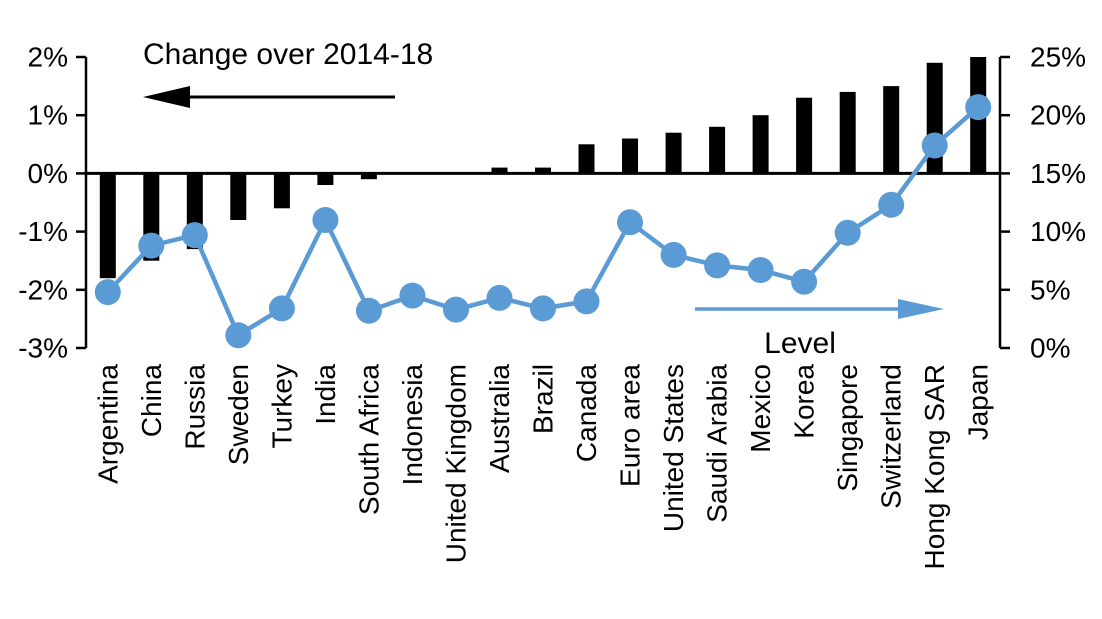 This screenshot has width=1102, height=619. What do you see at coordinates (1058, 115) in the screenshot?
I see `right-axis-tick-label: 20%` at bounding box center [1058, 115].